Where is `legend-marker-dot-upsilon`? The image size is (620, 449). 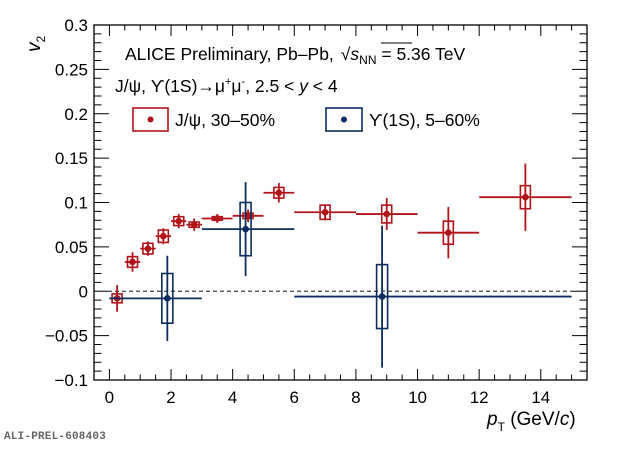
legend-marker-dot-upsilon is located at coordinates (344, 119).